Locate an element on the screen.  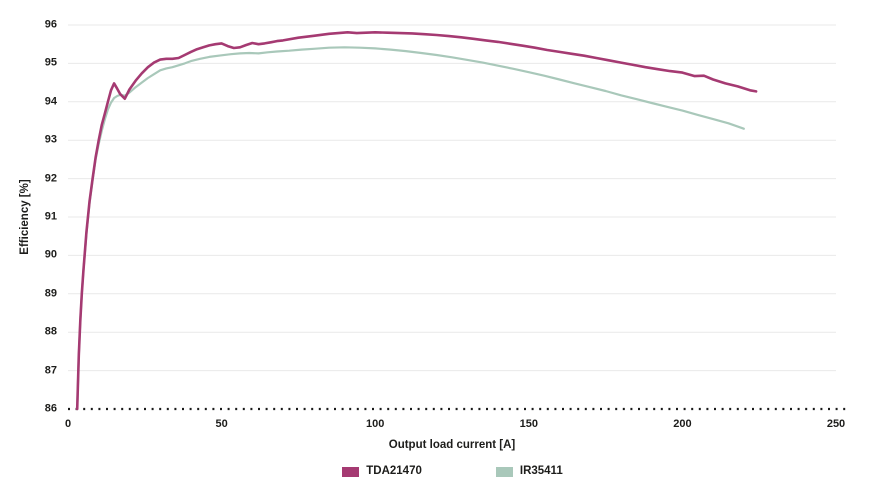
x-axis-title: Output load current [A] is located at coordinates (452, 445).